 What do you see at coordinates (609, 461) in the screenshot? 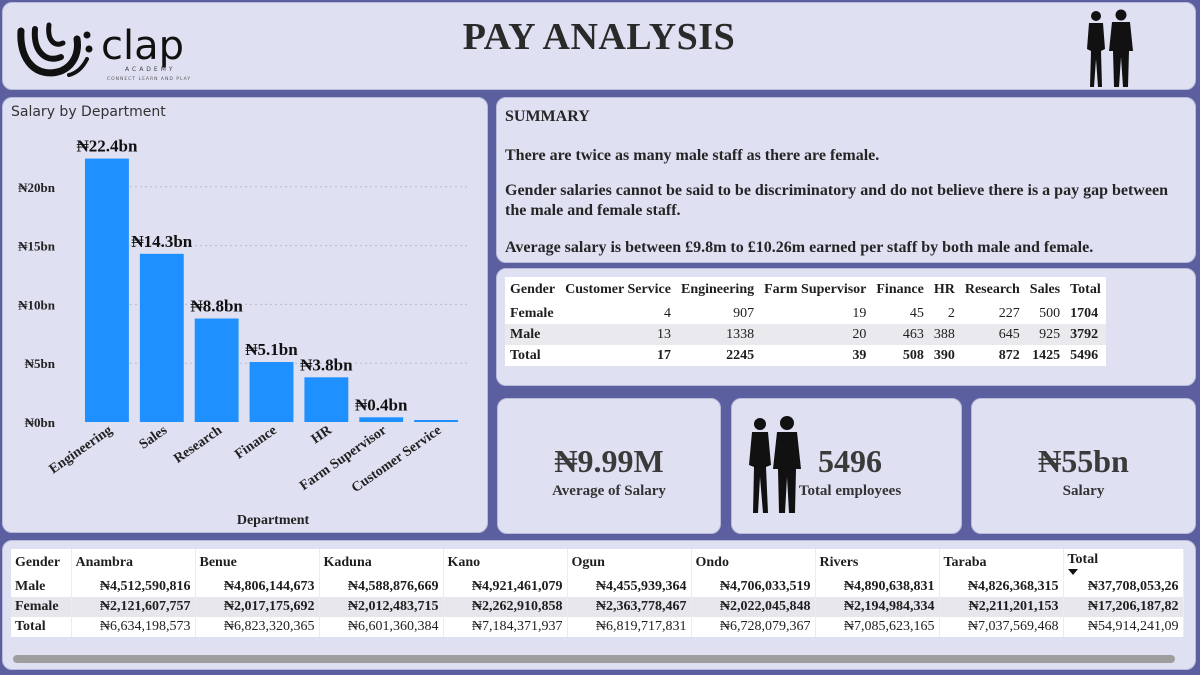
I see `average-salary-value: ₦9.99M` at bounding box center [609, 461].